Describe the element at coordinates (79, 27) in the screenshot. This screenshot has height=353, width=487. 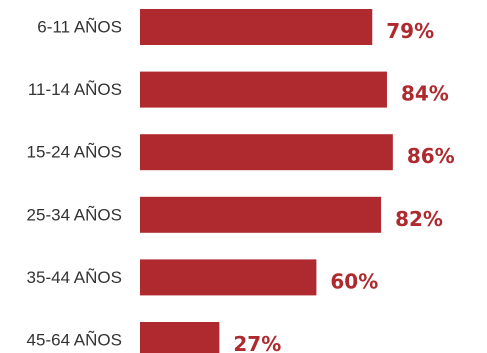
I see `category-label-6-11-anos: 6-11 AÑOS` at that location.